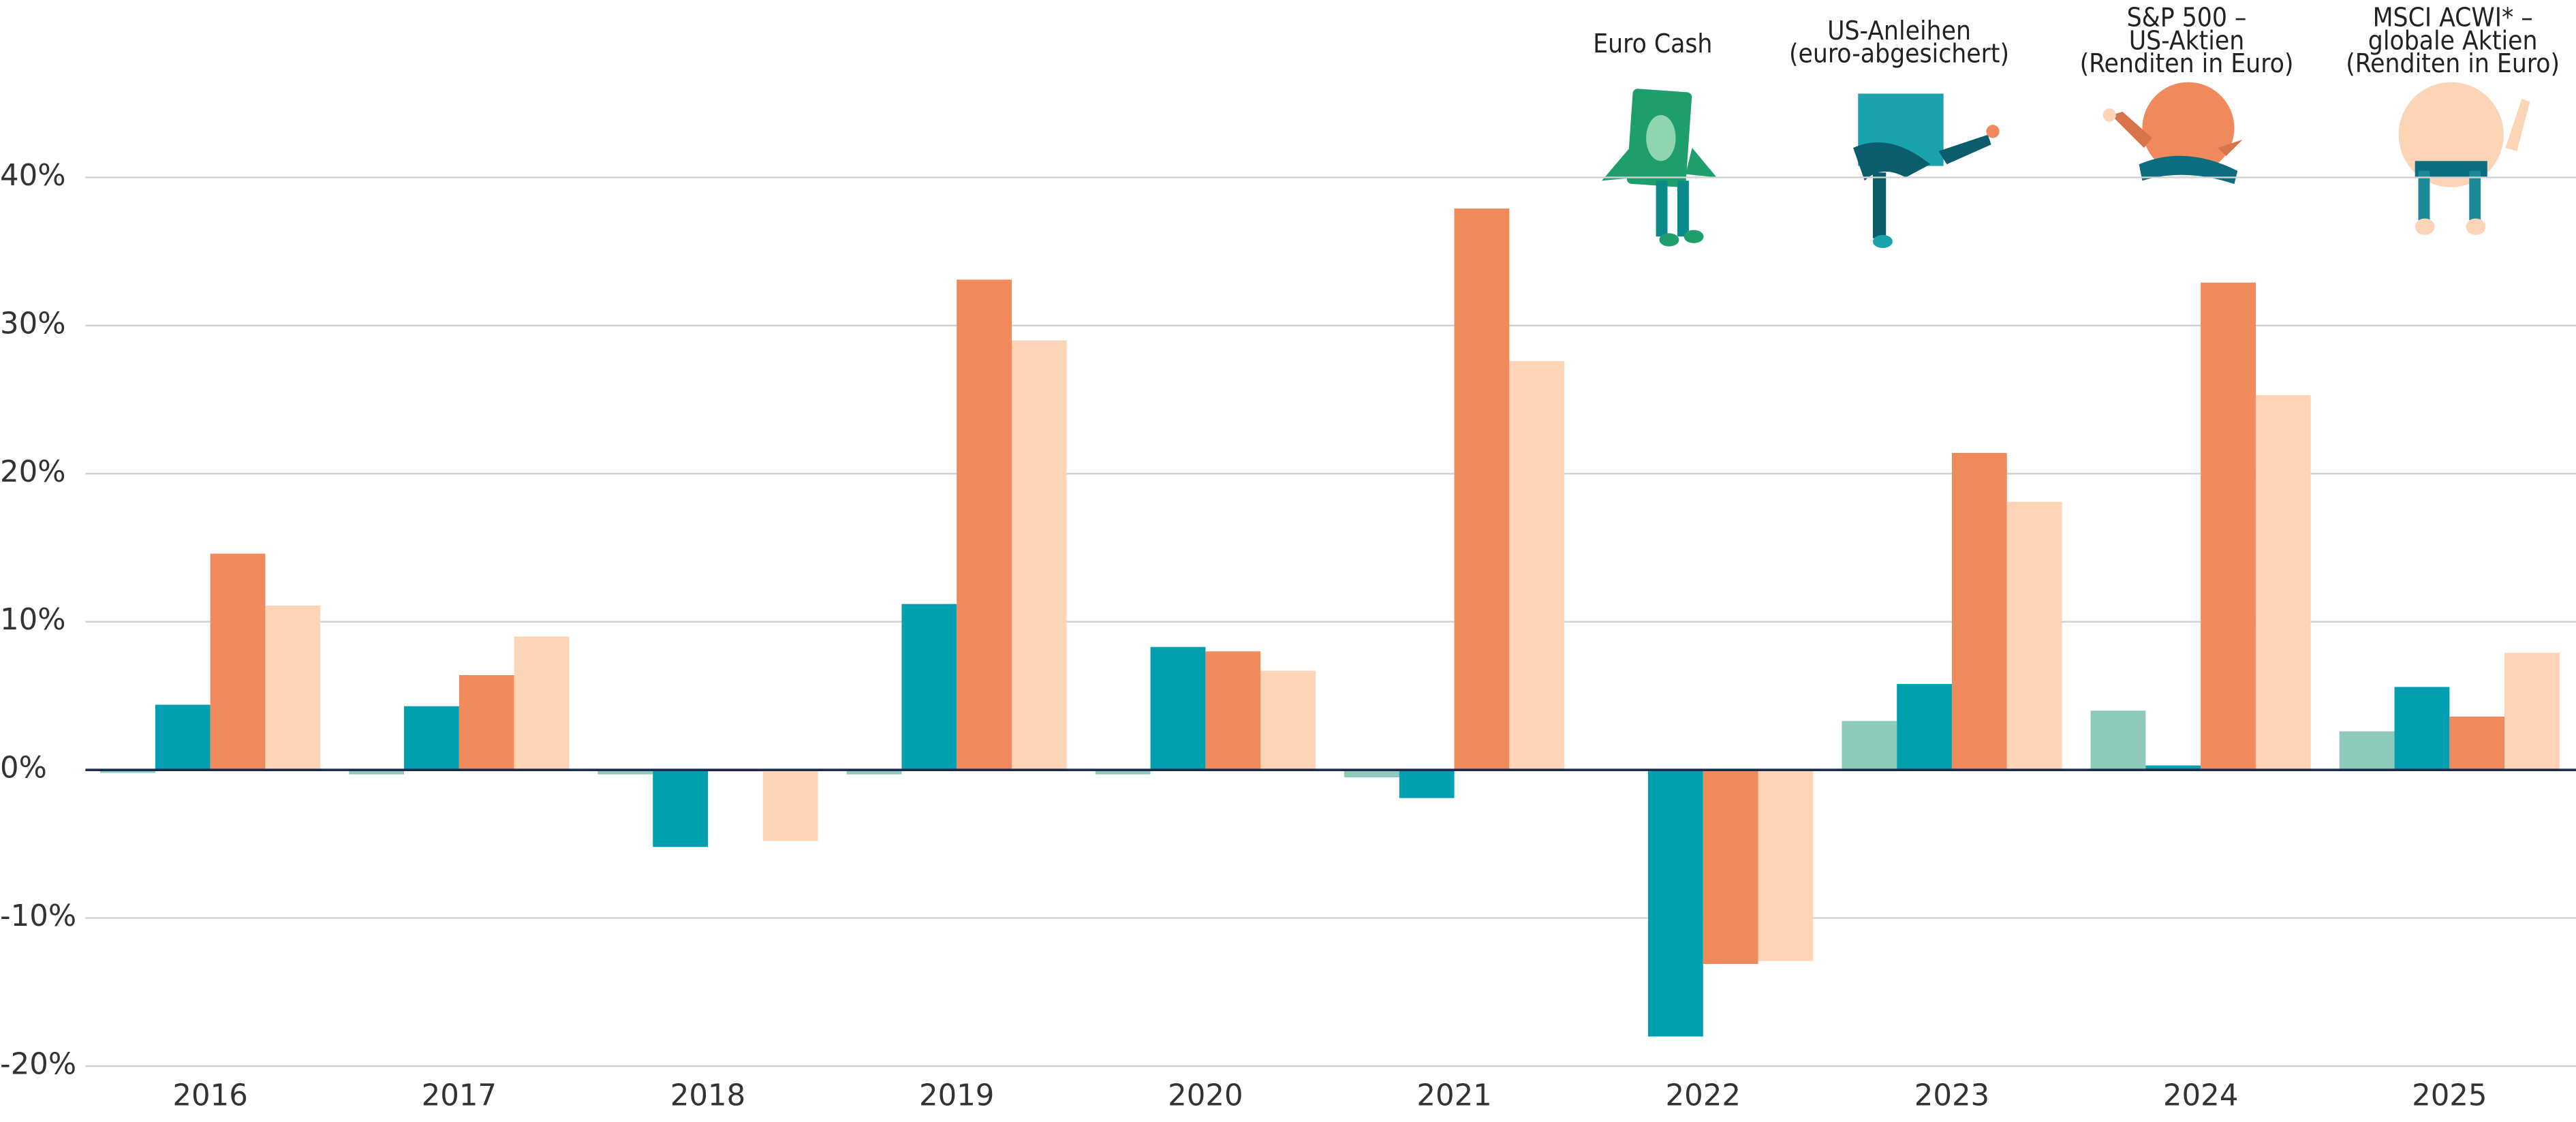 This screenshot has width=2576, height=1122. I want to click on icon-cash, so click(1660, 168).